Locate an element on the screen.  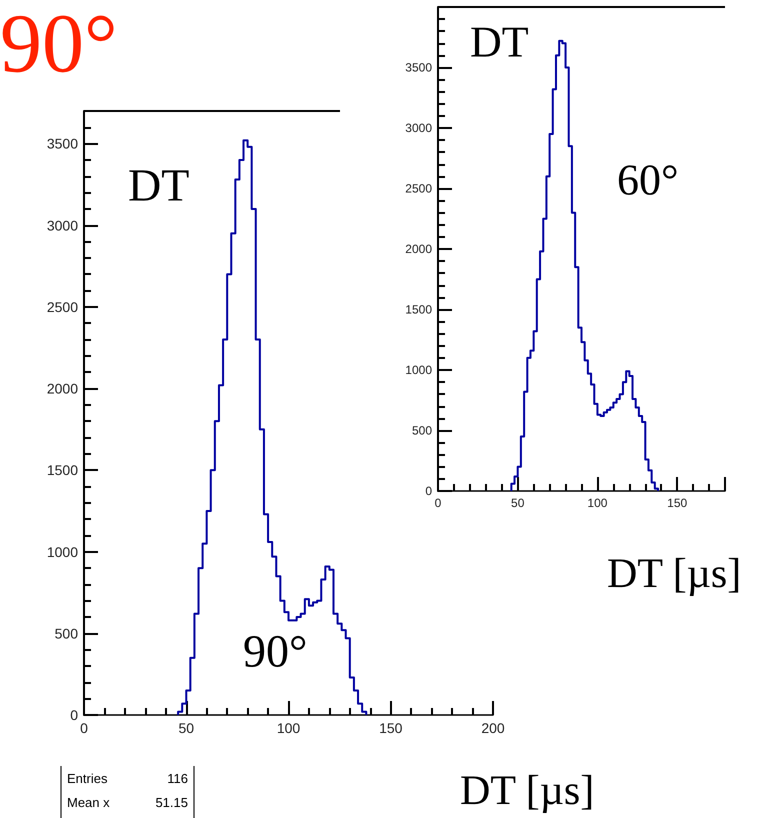
chart-title: 90° is located at coordinates (59, 45).